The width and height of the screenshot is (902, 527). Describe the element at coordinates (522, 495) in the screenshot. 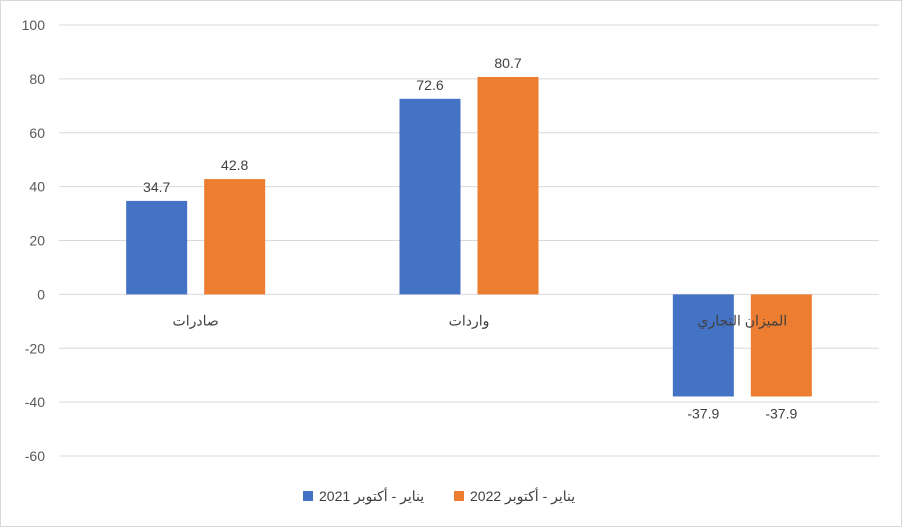

I see `legend-label: يناير - أكتوبر 2022` at that location.